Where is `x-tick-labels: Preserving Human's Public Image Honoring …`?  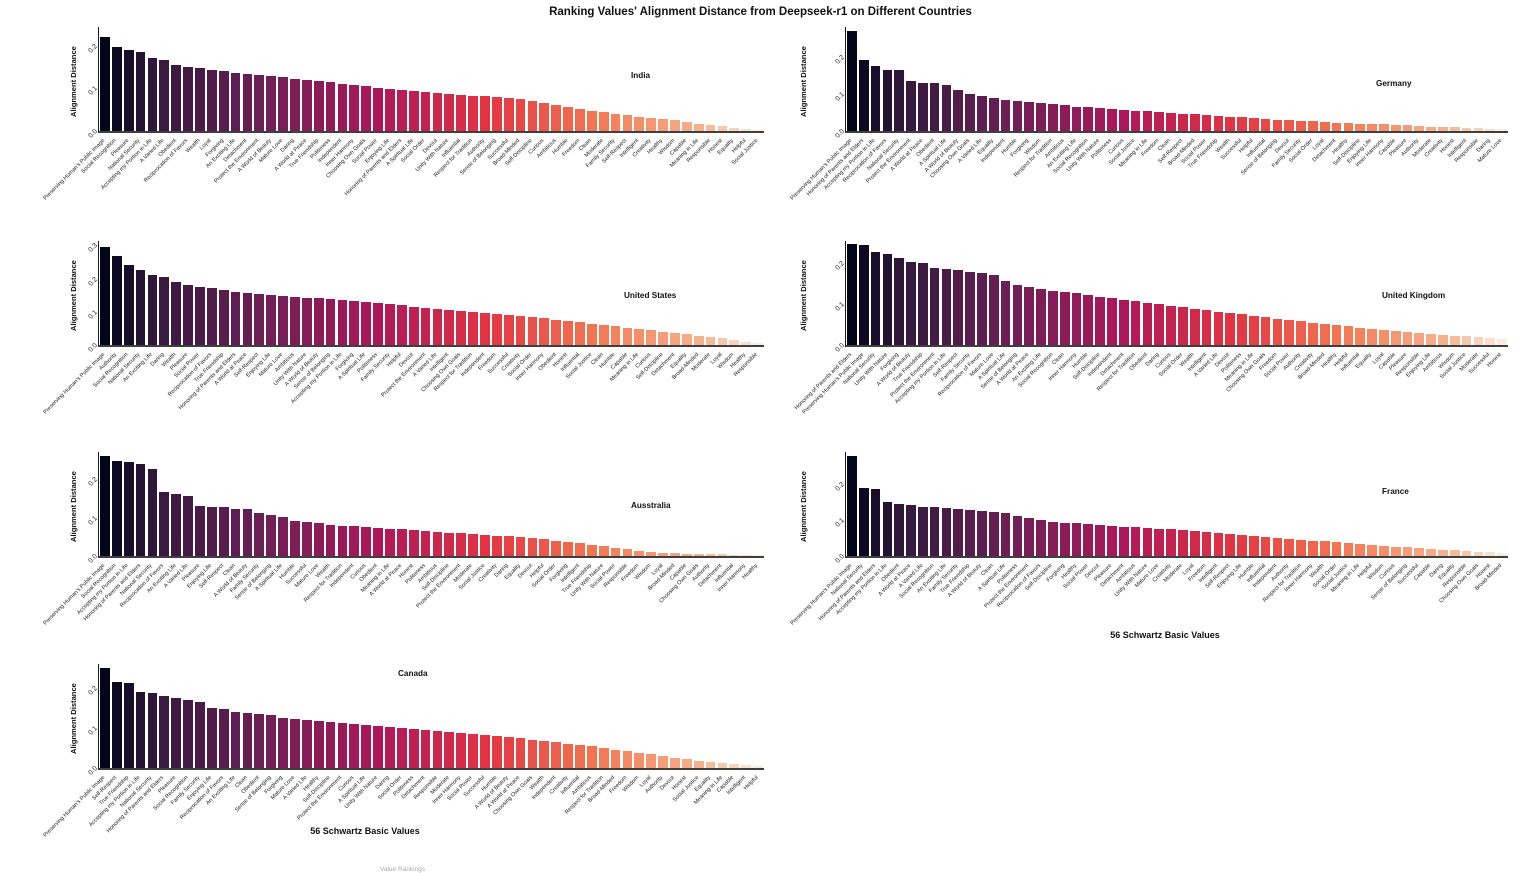 x-tick-labels: Preserving Human's Public Image Honoring … is located at coordinates (1148, 182).